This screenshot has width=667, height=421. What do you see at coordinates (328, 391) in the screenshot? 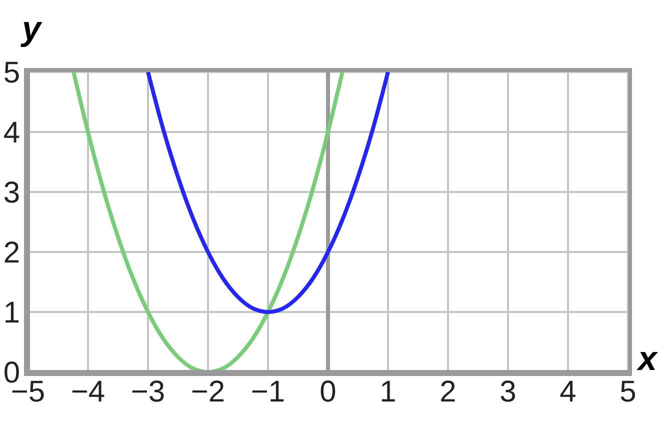
I see `x-tick-label: 0` at bounding box center [328, 391].